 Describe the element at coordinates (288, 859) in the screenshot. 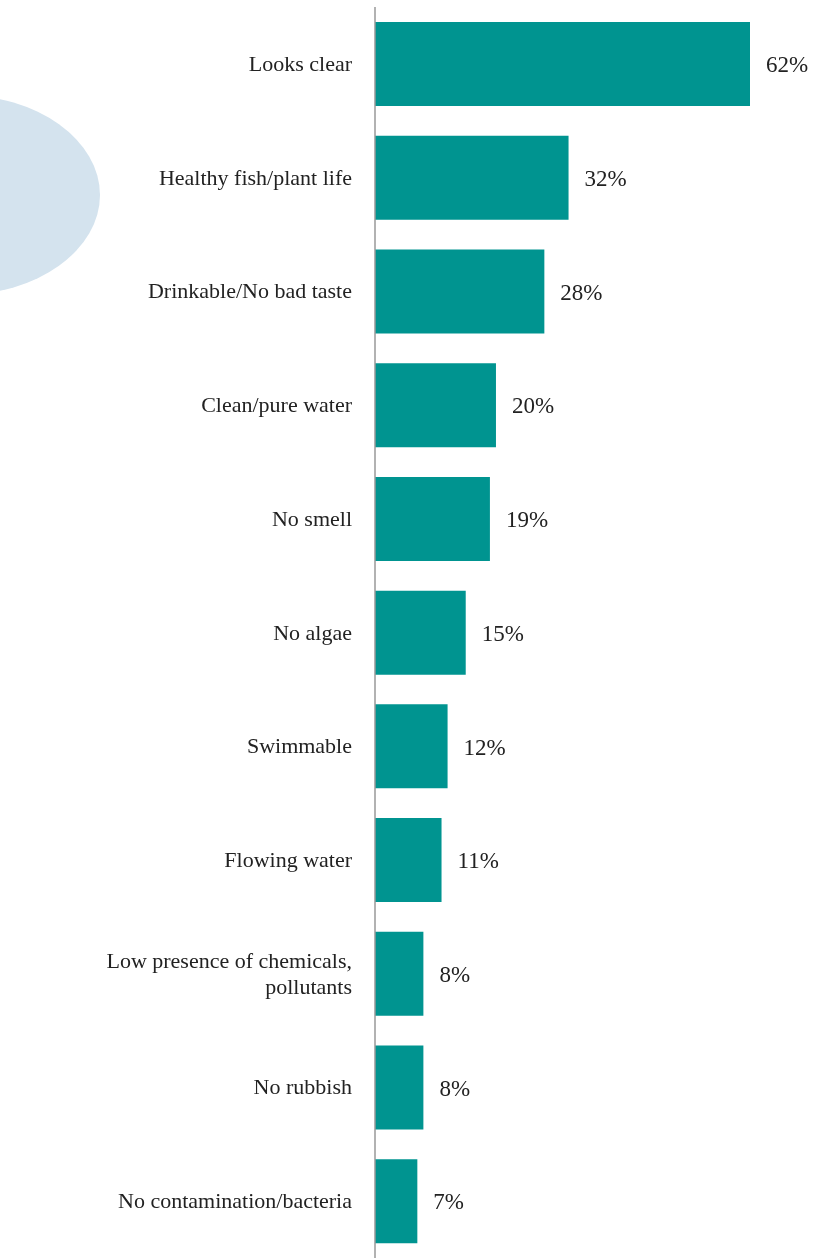

I see `y-tick-label: Flowing water` at that location.